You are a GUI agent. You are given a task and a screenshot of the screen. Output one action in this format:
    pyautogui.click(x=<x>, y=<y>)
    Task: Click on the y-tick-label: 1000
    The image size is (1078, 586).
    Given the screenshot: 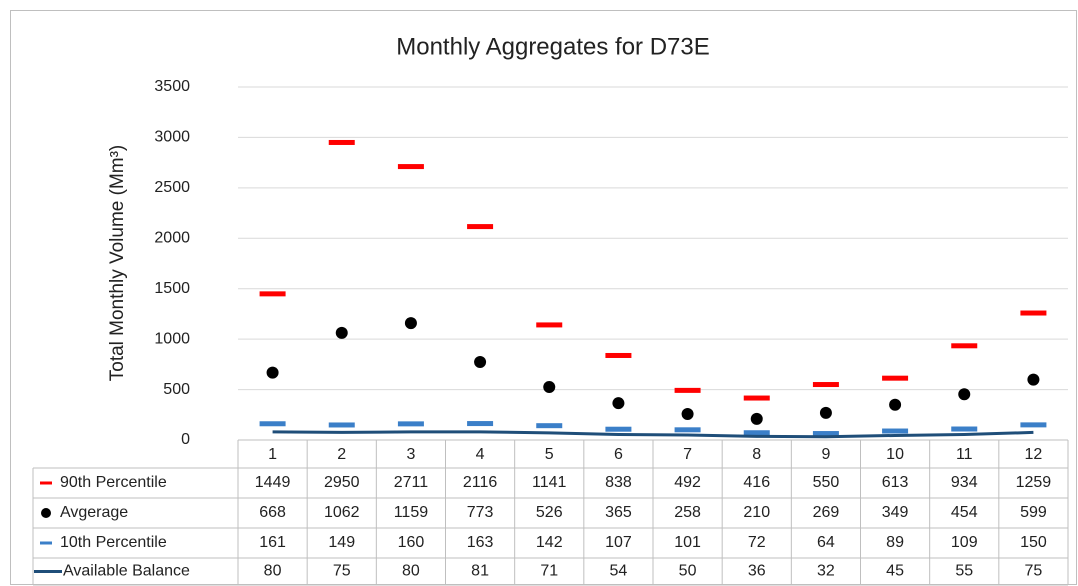 What is the action you would take?
    pyautogui.click(x=172, y=338)
    